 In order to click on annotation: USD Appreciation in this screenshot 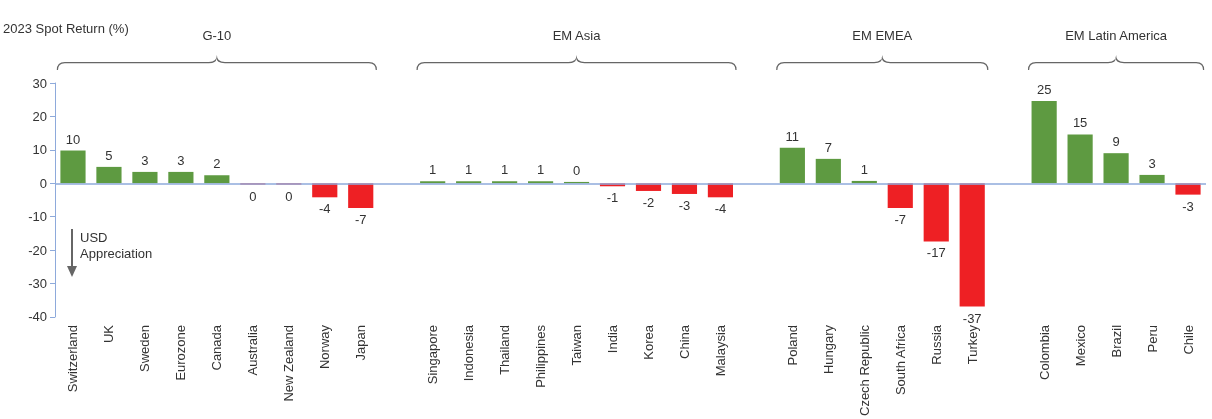, I will do `click(116, 245)`.